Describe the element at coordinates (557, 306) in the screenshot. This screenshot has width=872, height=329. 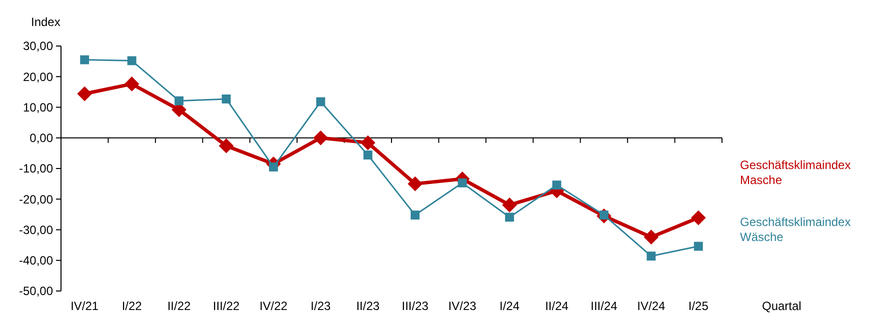
I see `x-tick-label: II/24` at that location.